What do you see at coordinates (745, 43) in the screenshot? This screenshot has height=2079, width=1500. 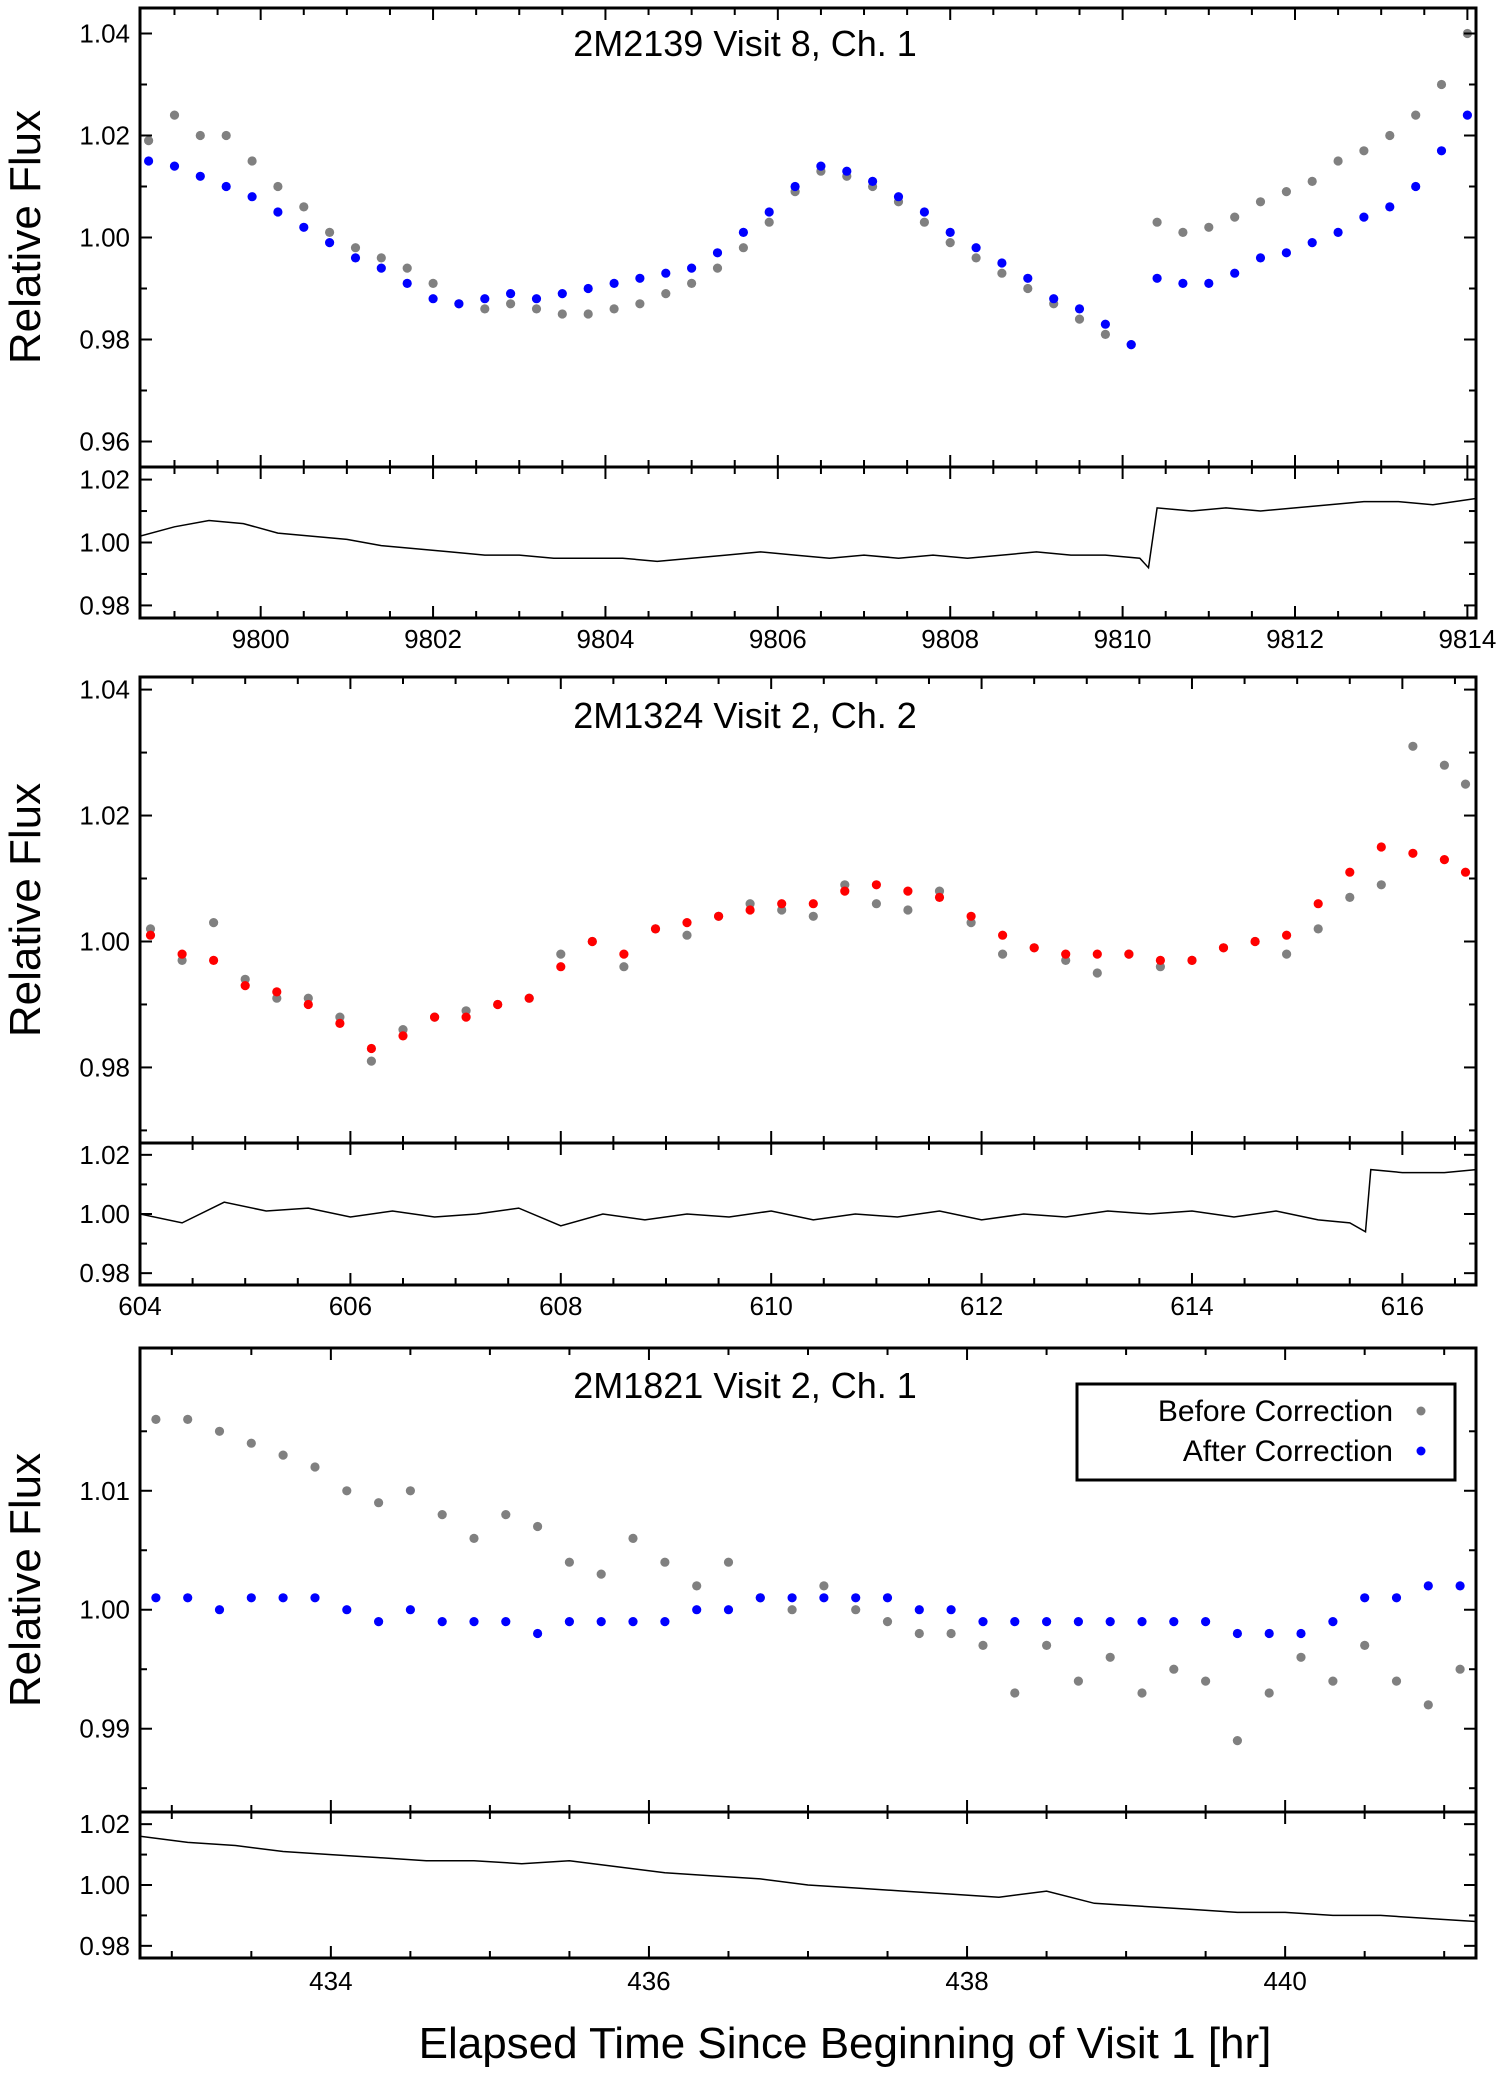 I see `panel-title: 2M2139 Visit 8, Ch. 1` at bounding box center [745, 43].